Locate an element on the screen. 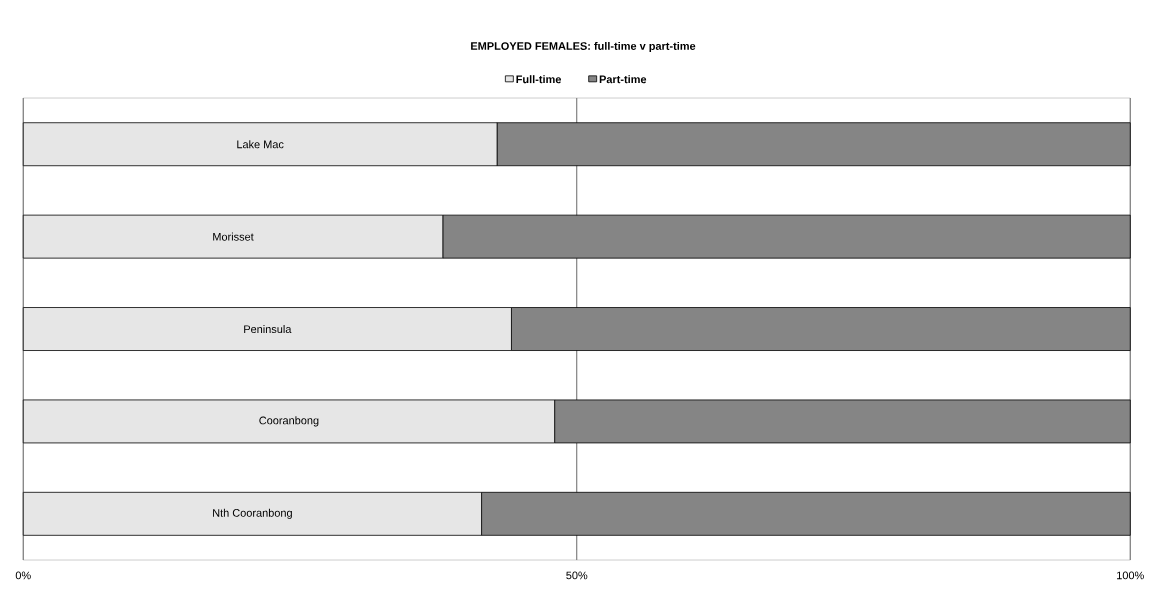 The width and height of the screenshot is (1166, 597). y-tick-label: Nth Cooranbong is located at coordinates (252, 513).